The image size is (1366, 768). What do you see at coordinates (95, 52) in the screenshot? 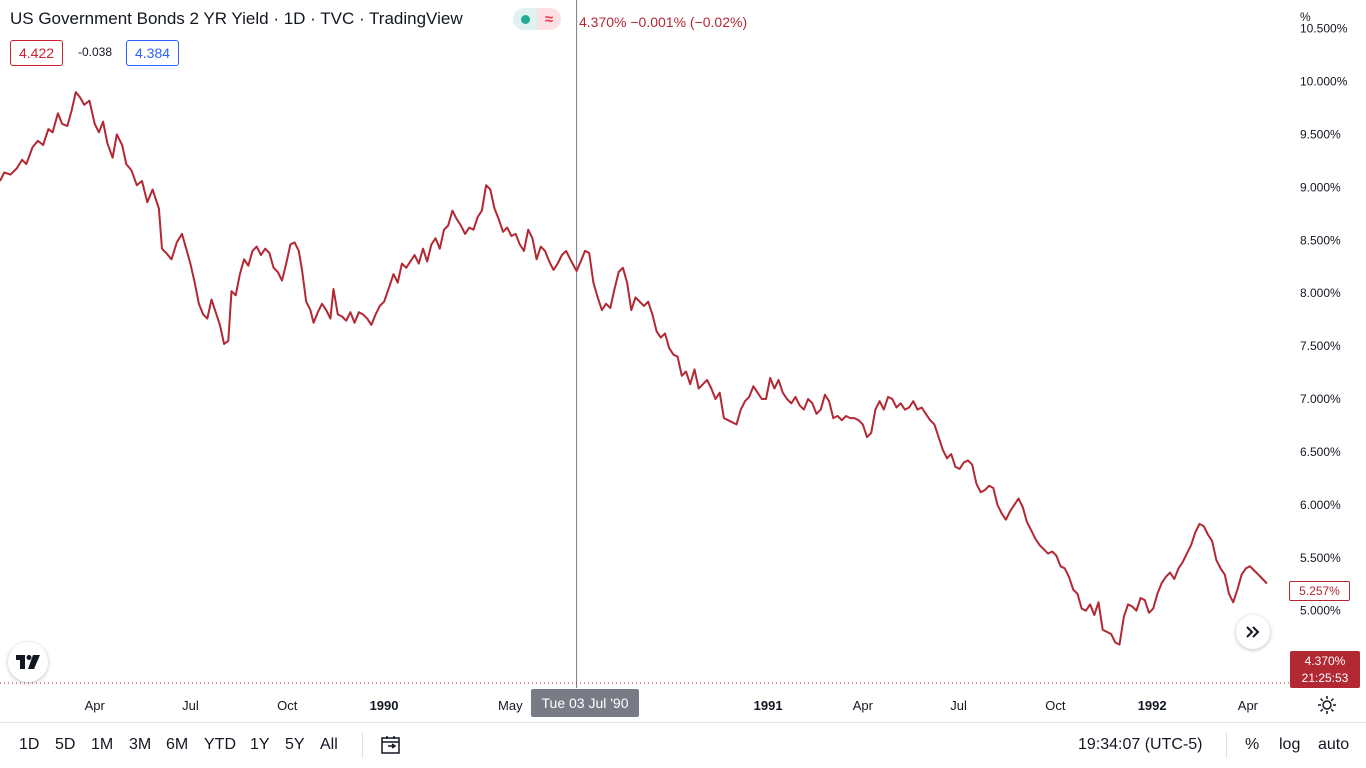
I see `spread-value: -0.038` at bounding box center [95, 52].